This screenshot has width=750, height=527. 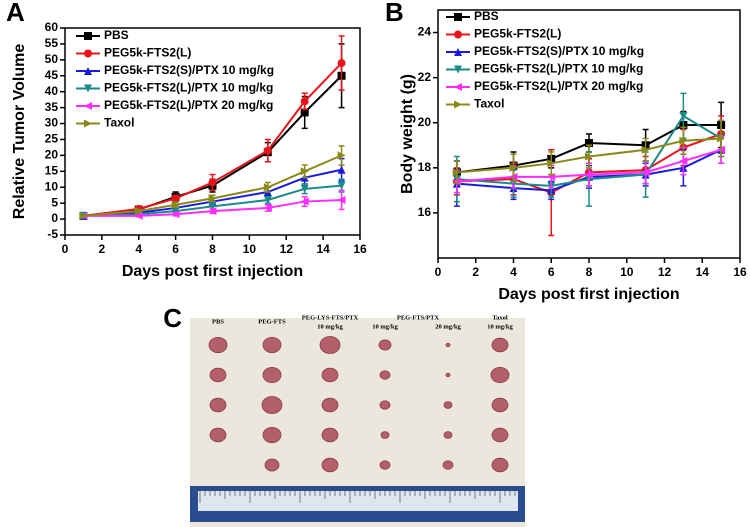 I want to click on x-tick-label: 6, so click(x=175, y=249).